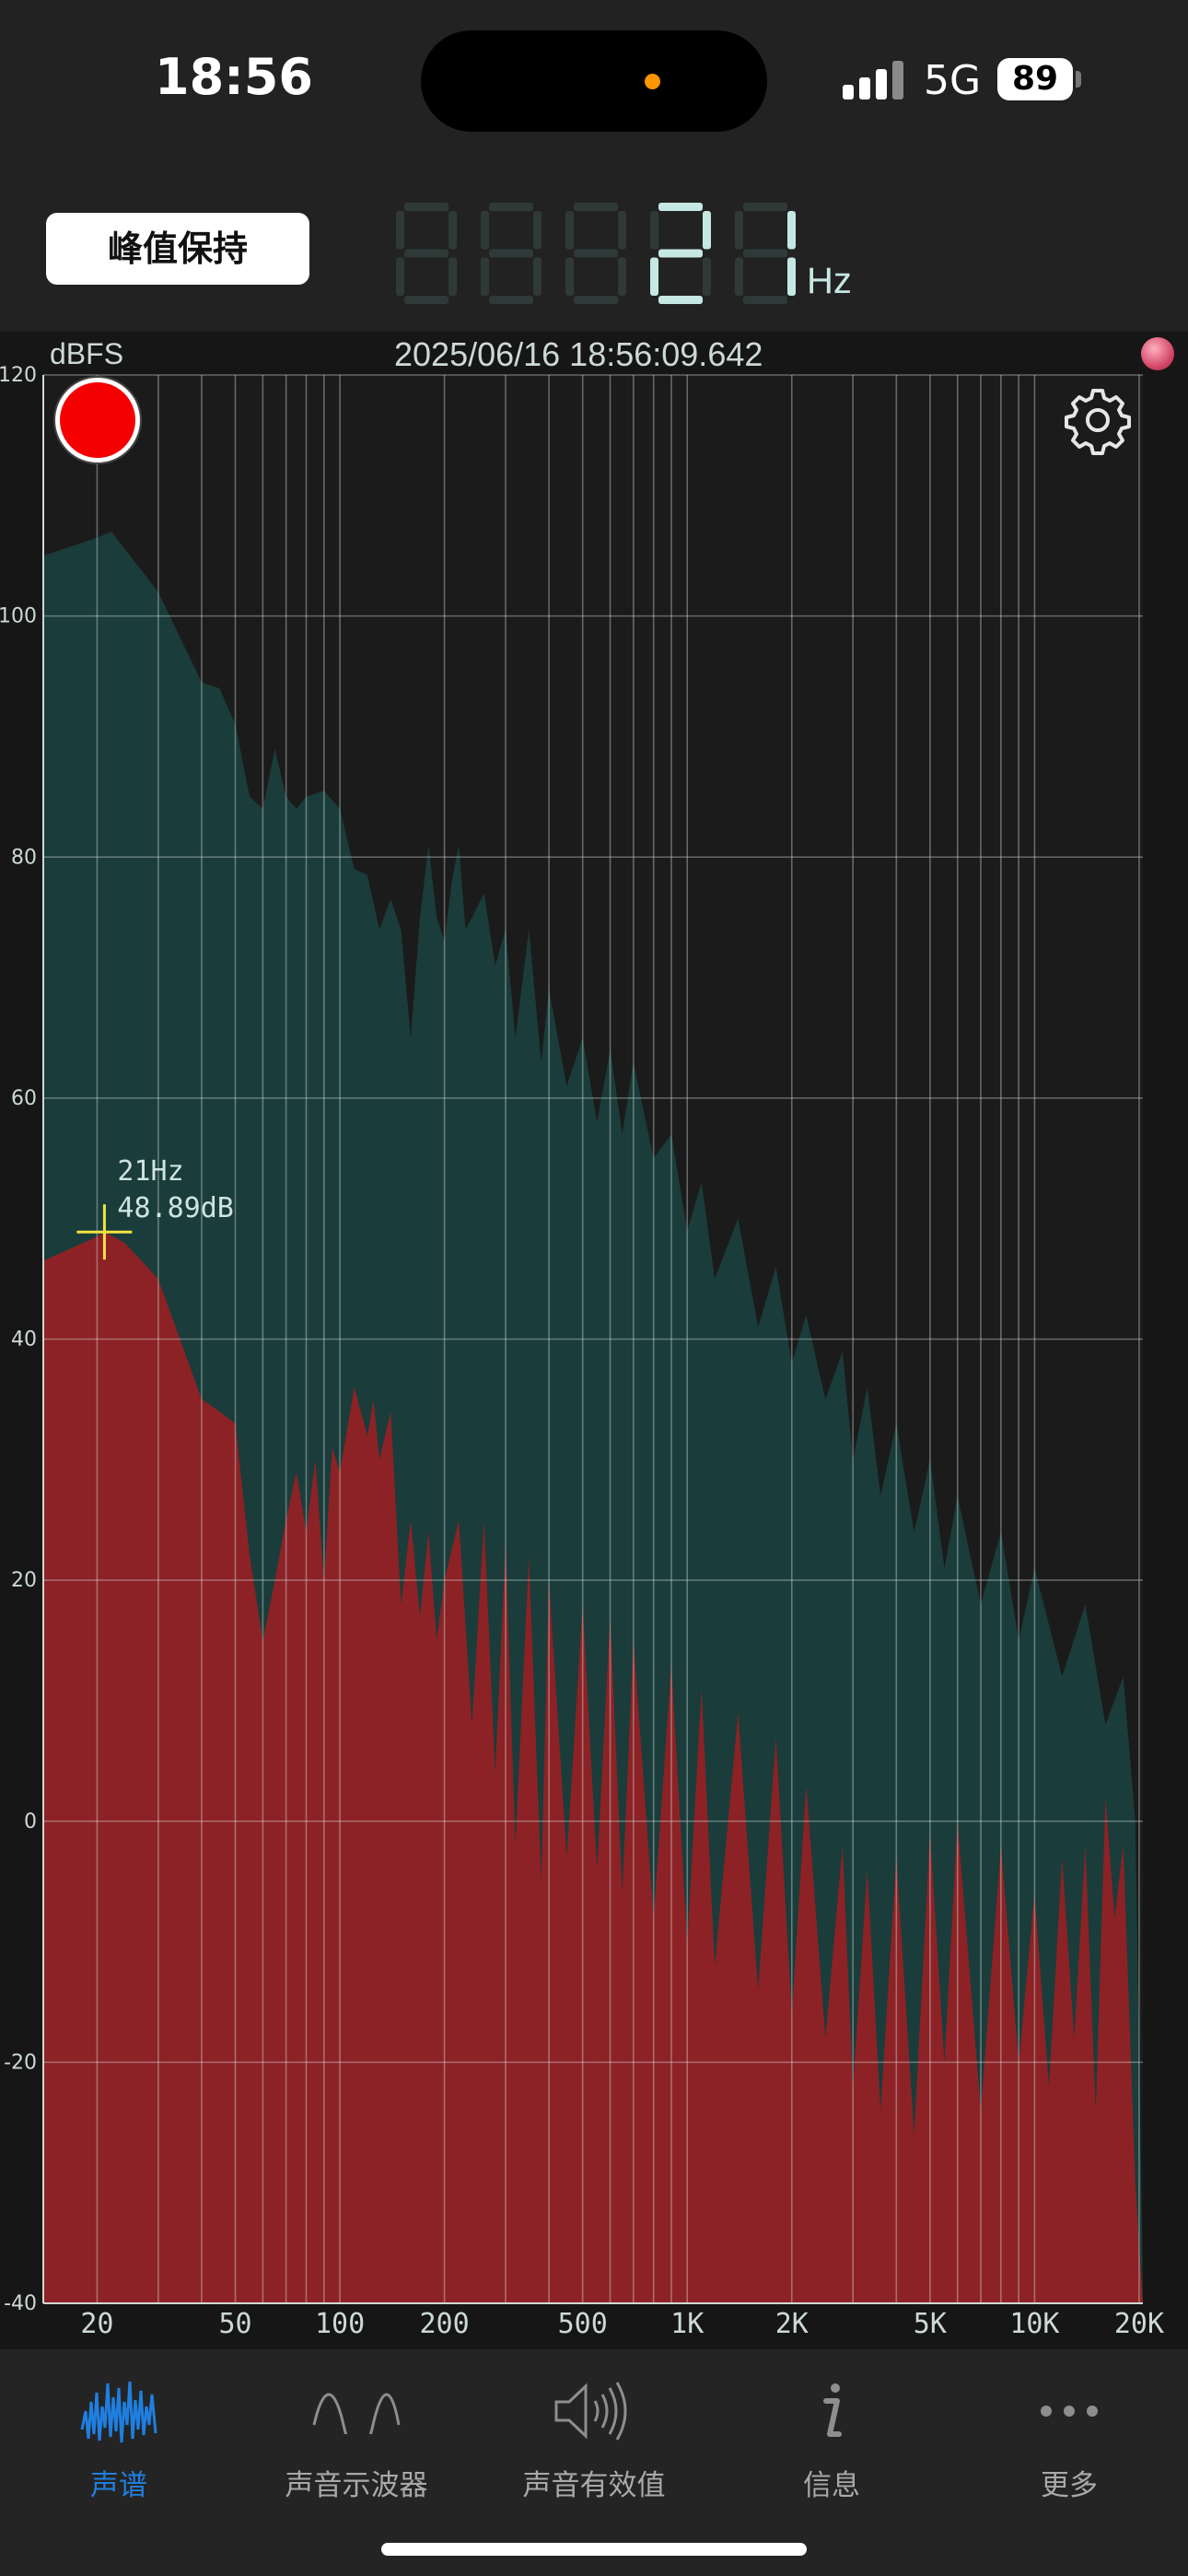 Image resolution: width=1188 pixels, height=2576 pixels. Describe the element at coordinates (175, 1208) in the screenshot. I see `cursor-level-label: 48.89dB` at that location.